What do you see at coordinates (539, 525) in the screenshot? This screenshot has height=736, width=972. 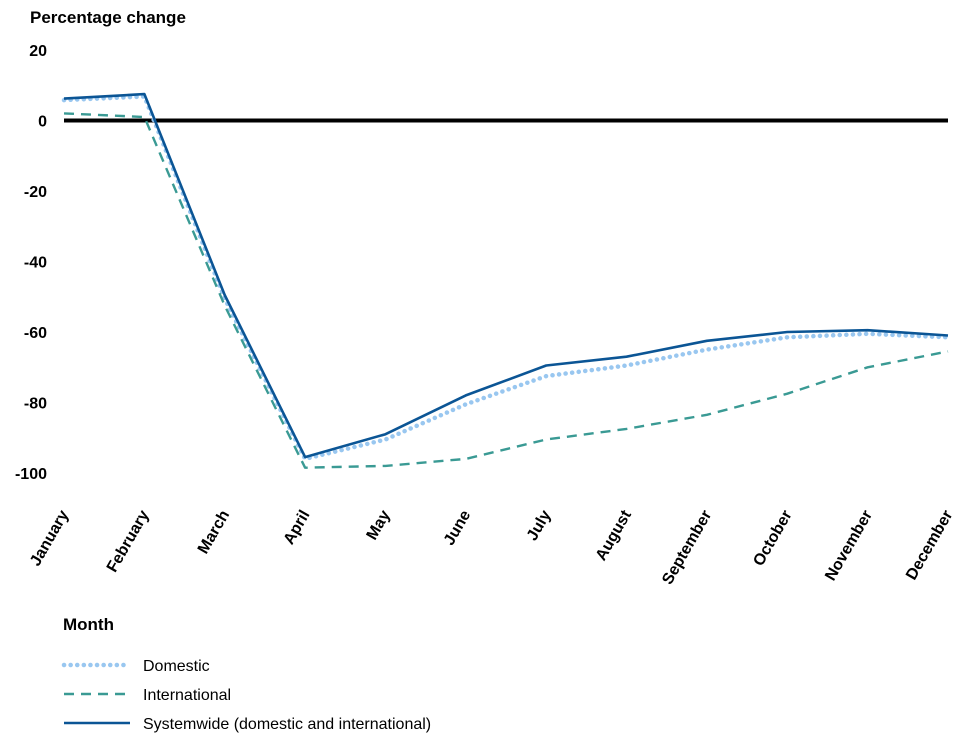 I see `x-tick-label: July` at bounding box center [539, 525].